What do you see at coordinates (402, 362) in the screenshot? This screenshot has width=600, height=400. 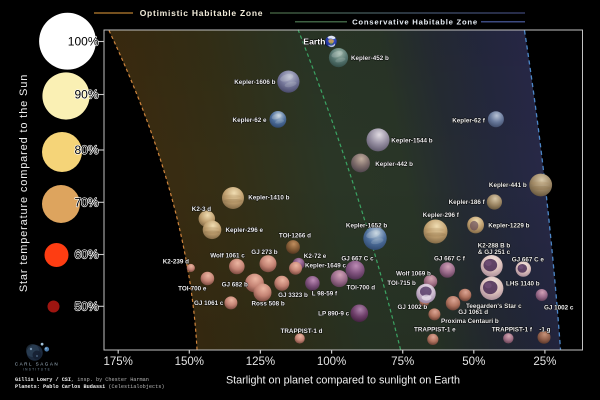 I see `svg-text: 75%` at bounding box center [402, 362].